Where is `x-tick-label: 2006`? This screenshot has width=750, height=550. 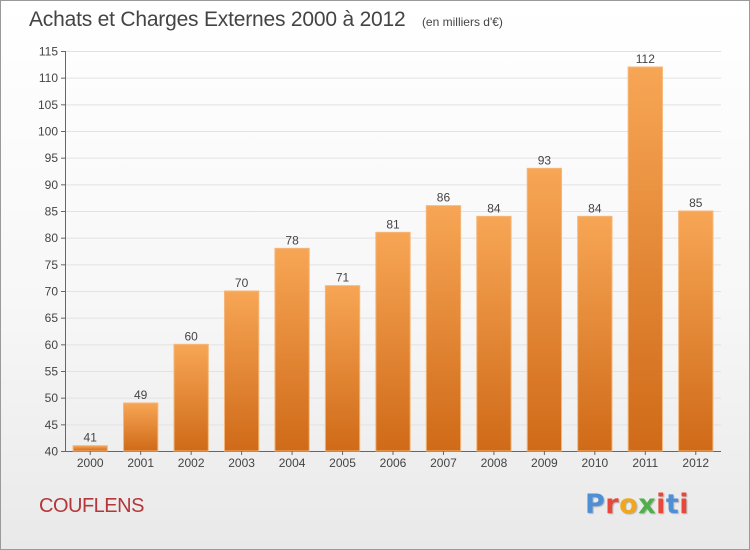
x-tick-label: 2006 is located at coordinates (393, 463).